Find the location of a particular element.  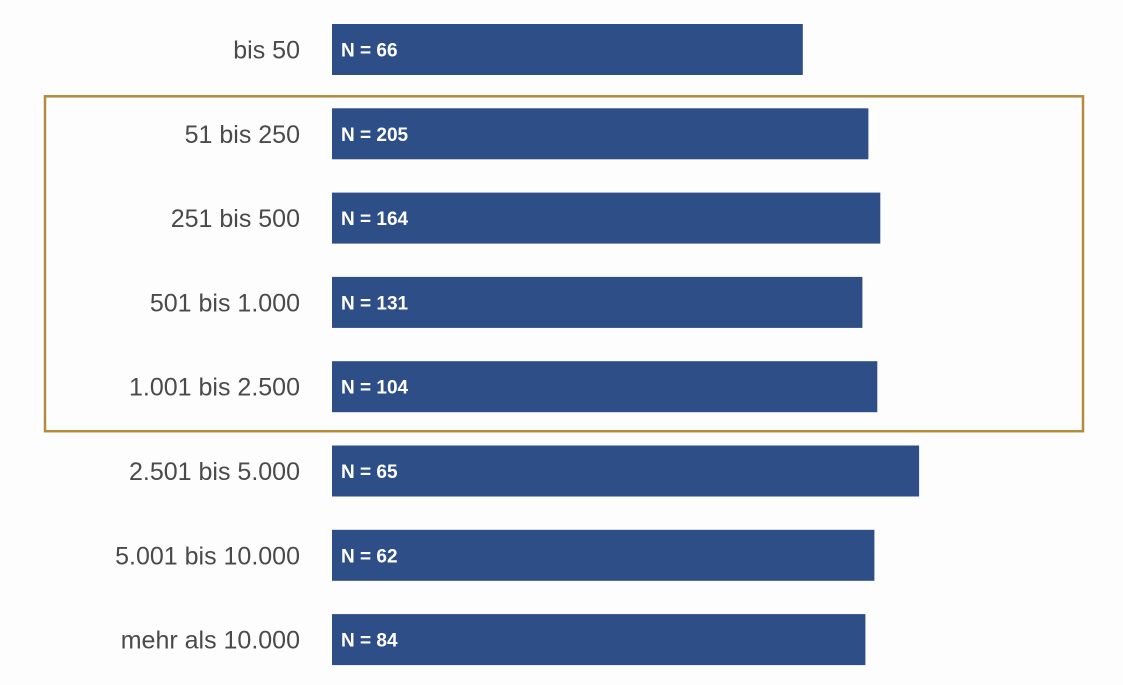

category-label-7: 5.001 bis 10.000 is located at coordinates (207, 556).